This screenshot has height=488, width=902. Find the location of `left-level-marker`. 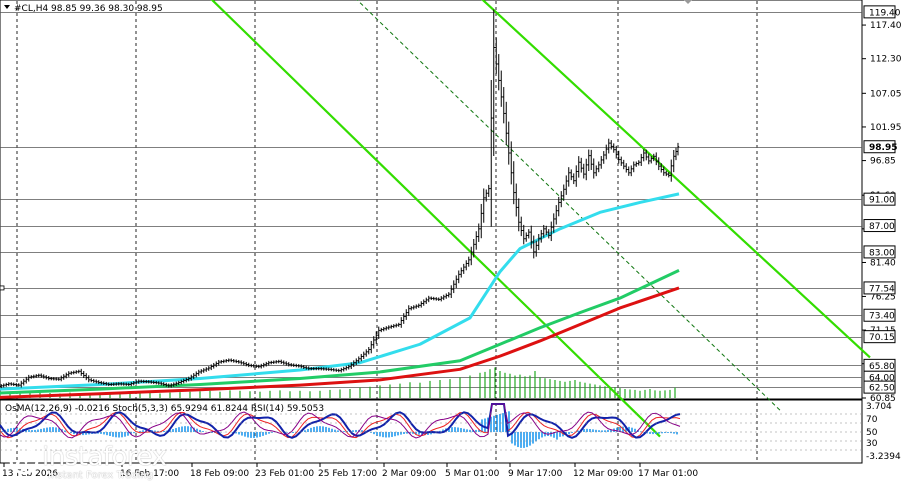

left-level-marker is located at coordinates (2, 288).